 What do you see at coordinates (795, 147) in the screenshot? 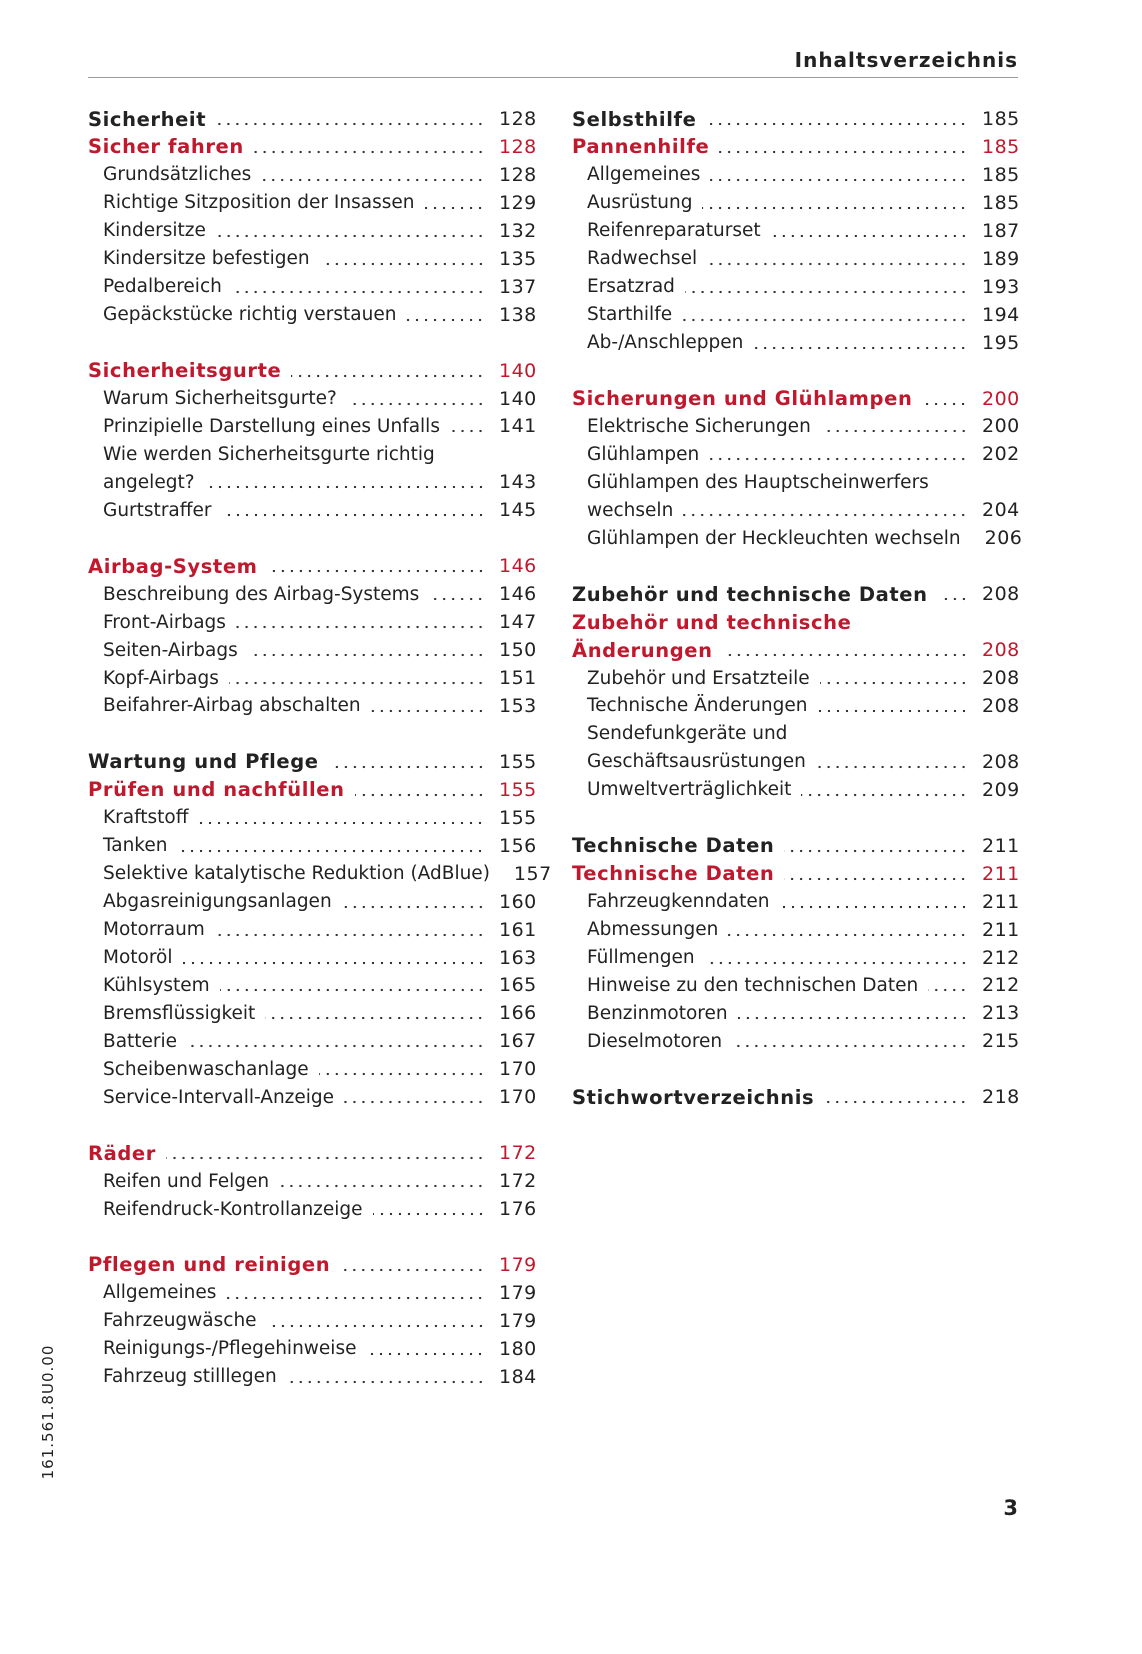
I see `section-row: Pannenhilfe 185` at bounding box center [795, 147].